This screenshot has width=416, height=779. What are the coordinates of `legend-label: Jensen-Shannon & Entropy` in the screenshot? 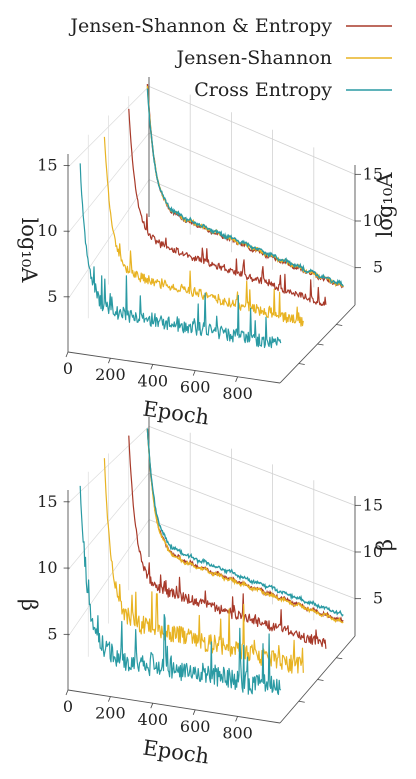 It's located at (200, 26).